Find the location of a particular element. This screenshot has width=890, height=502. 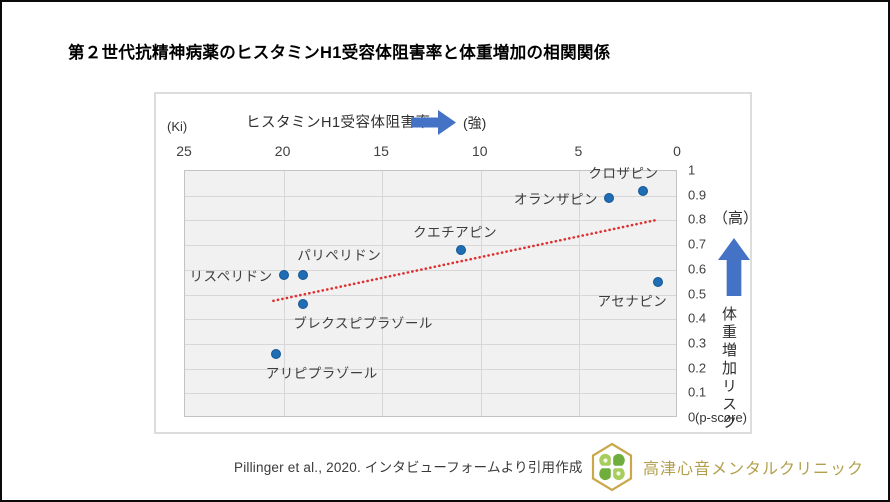

citation-text: Pillinger et al., 2020. インタビューフォームより引用作成 is located at coordinates (408, 467).